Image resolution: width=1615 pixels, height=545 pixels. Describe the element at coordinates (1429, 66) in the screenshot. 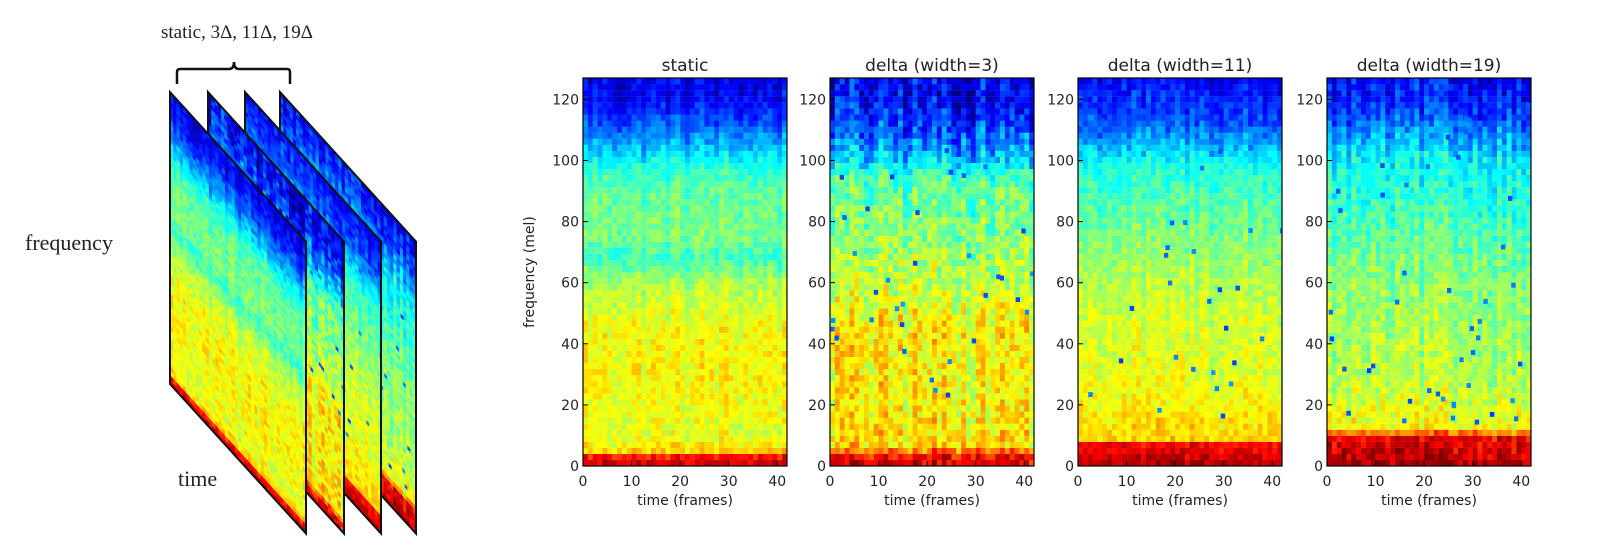

I see `panel-title: delta (width=19)` at that location.